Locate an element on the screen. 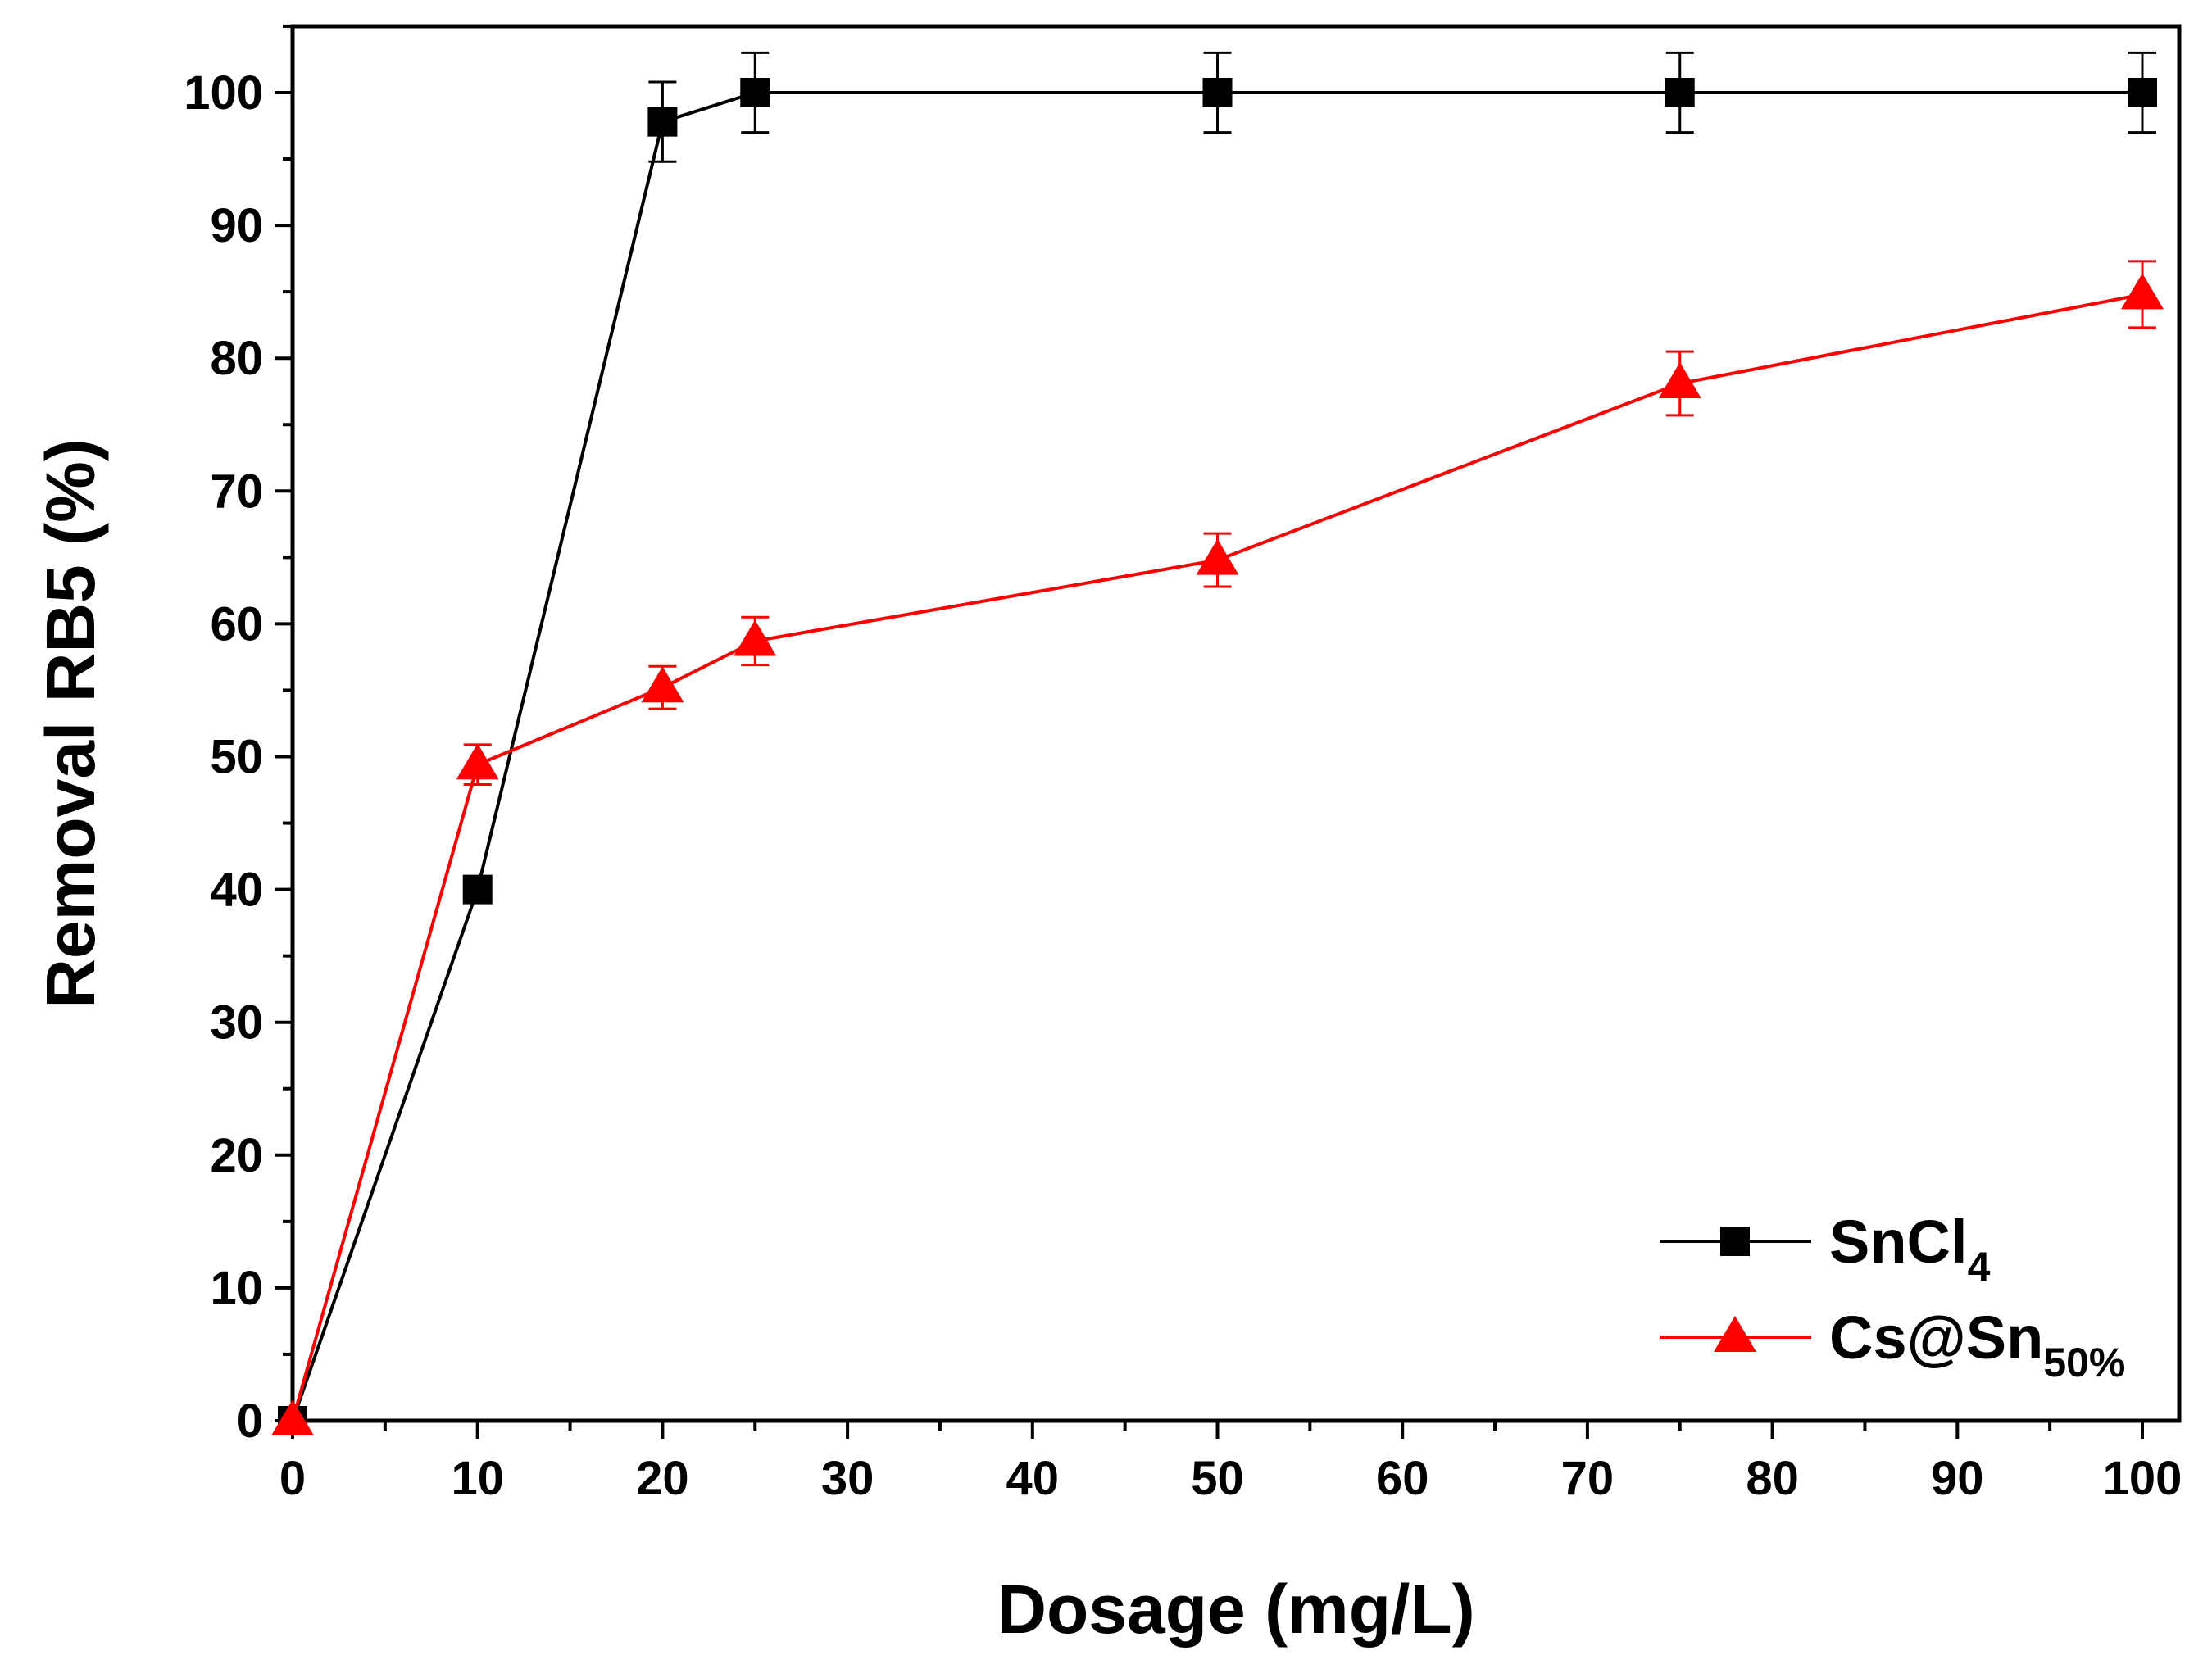 This screenshot has height=1678, width=2212. x-tick-label: 10 is located at coordinates (477, 1478).